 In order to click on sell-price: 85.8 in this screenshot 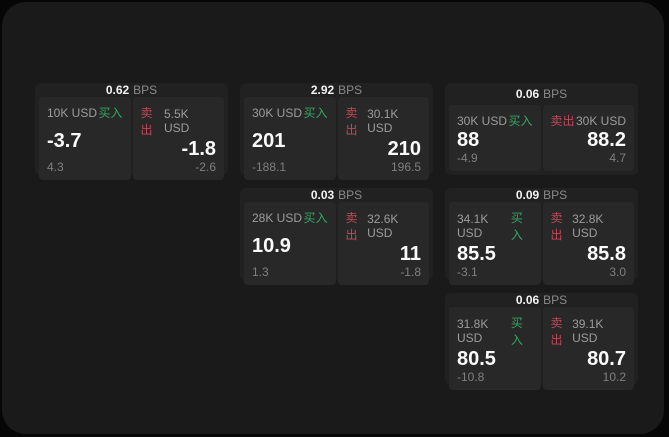, I will do `click(606, 254)`.